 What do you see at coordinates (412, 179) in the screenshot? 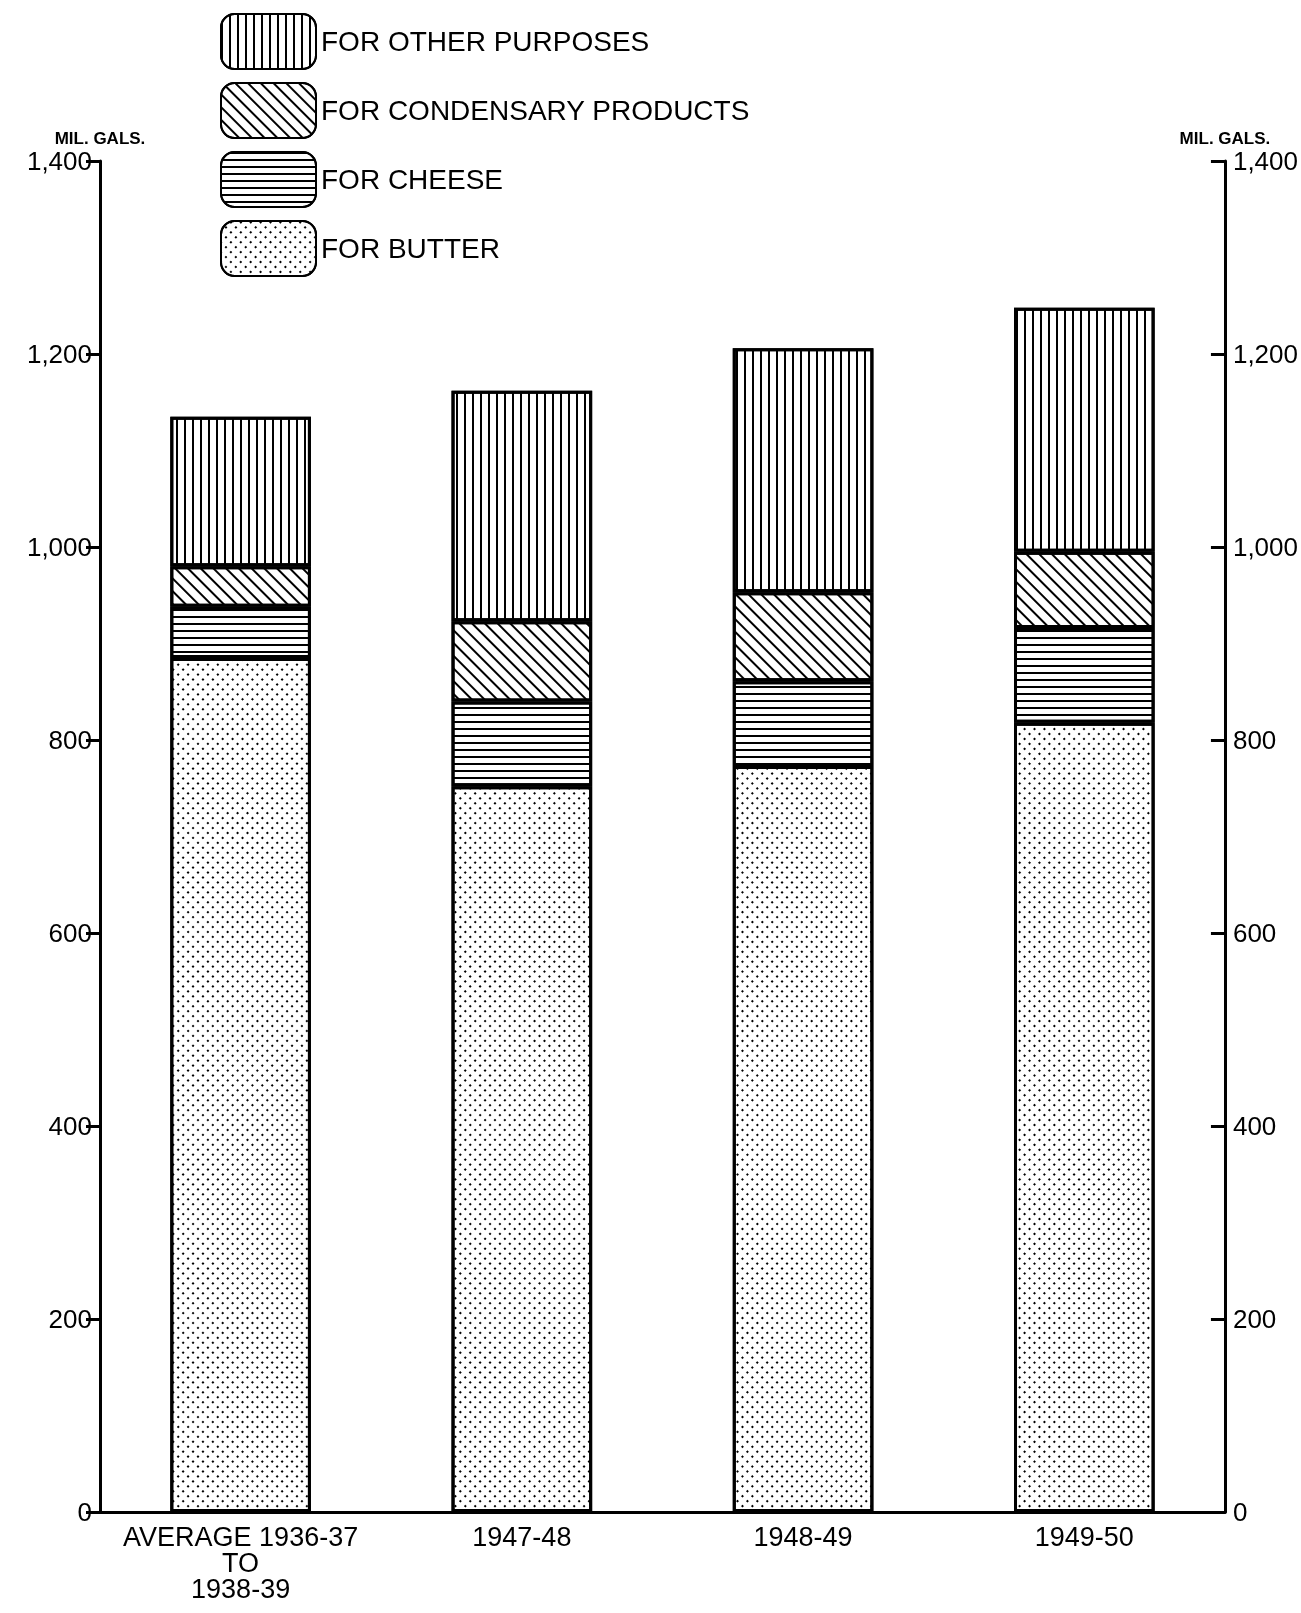
I see `legend-label: FOR CHEESE` at bounding box center [412, 179].